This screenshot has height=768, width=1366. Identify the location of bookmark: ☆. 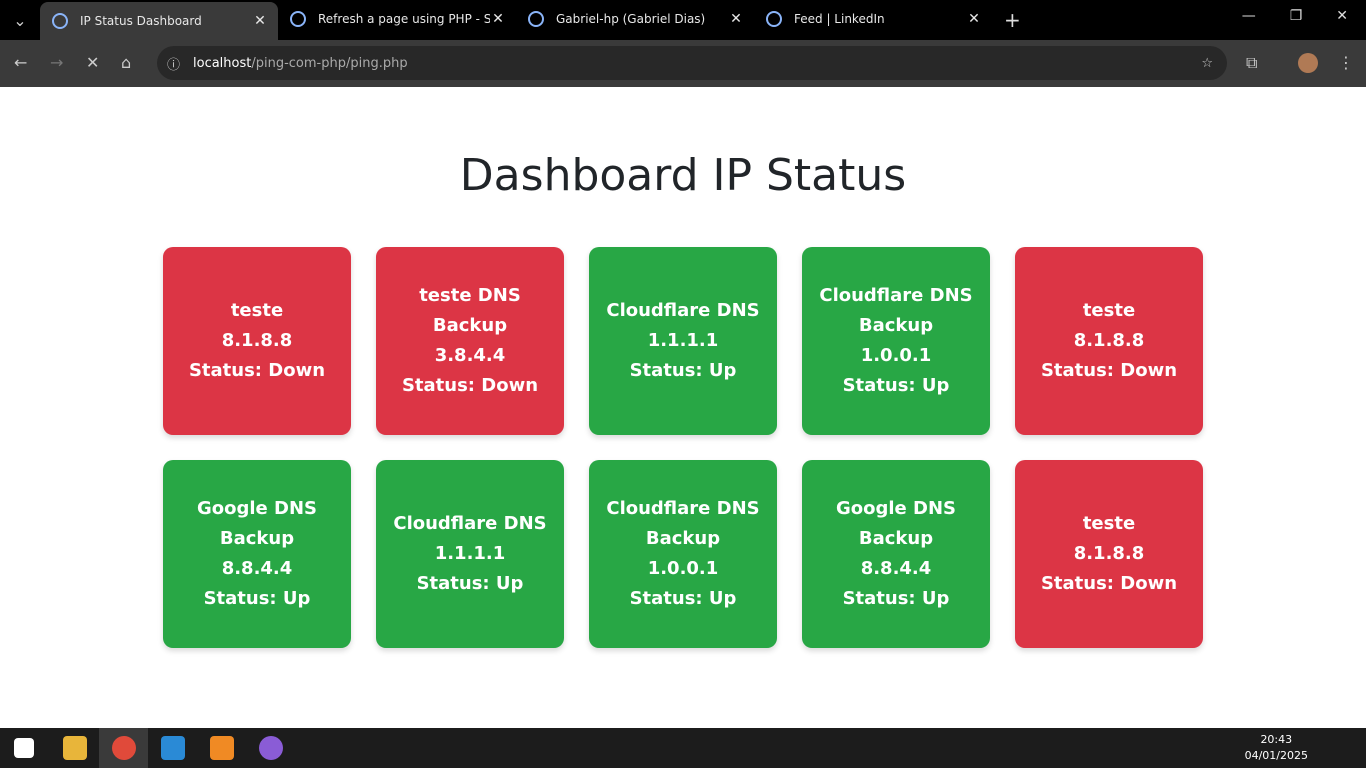
(1207, 63).